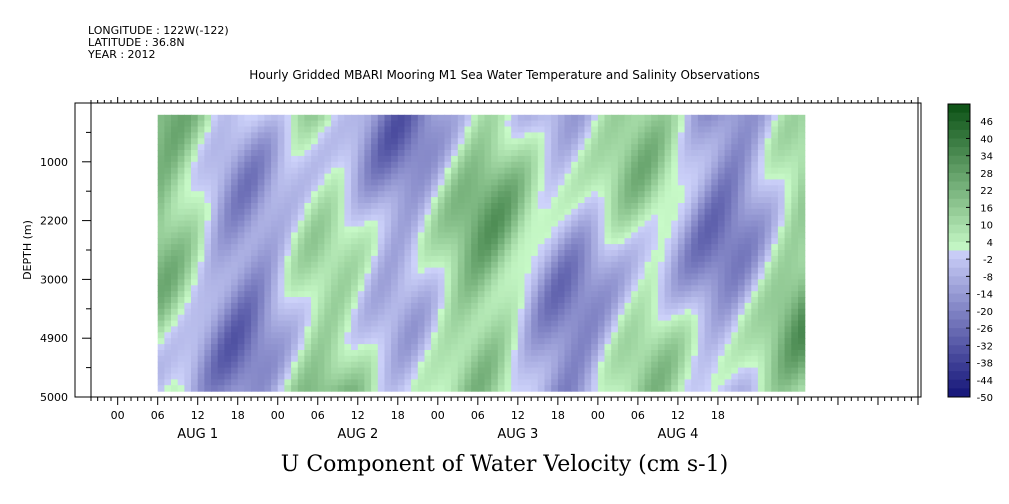 The height and width of the screenshot is (504, 1009). Describe the element at coordinates (959, 238) in the screenshot. I see `colorbar-swatch` at that location.